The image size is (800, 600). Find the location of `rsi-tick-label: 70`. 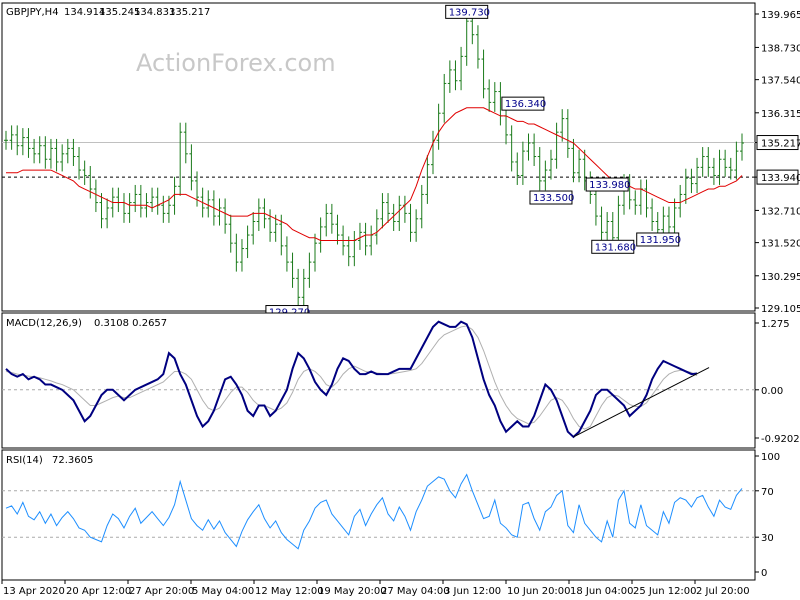

rsi-tick-label: 70 is located at coordinates (767, 492).